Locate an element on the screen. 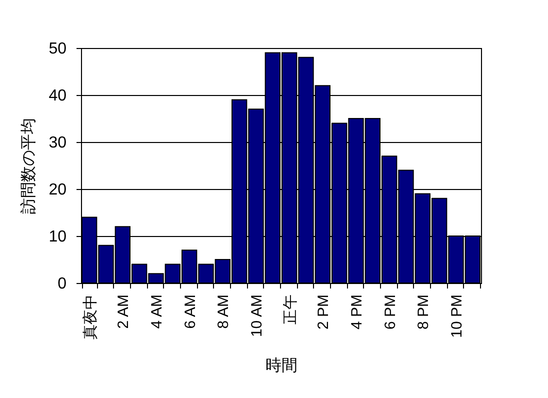 This screenshot has width=548, height=398. x-tick-label: 2 AM is located at coordinates (123, 311).